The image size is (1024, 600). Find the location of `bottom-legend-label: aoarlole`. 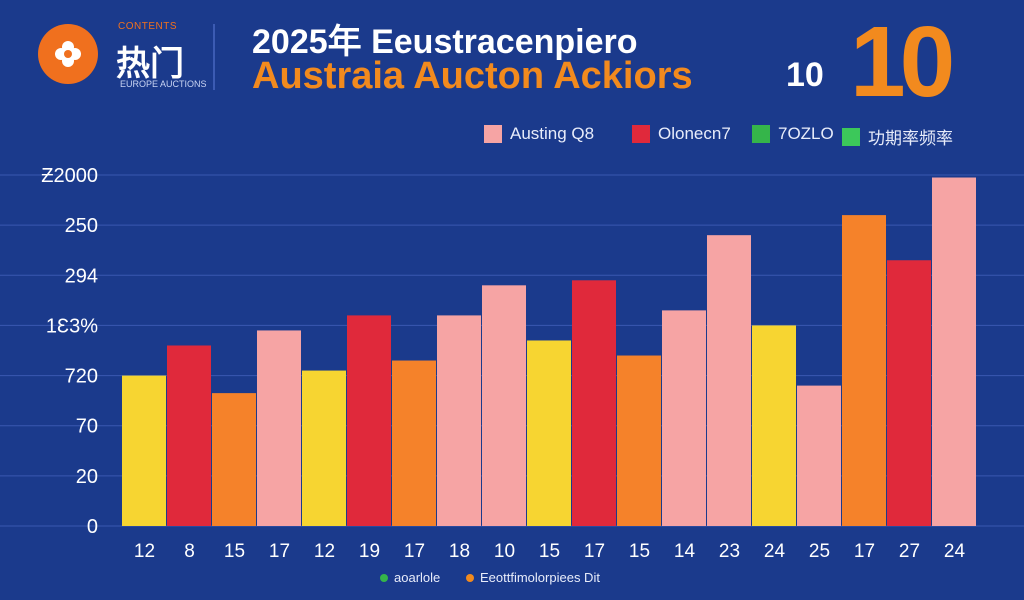

bottom-legend-label: aoarlole is located at coordinates (417, 577).